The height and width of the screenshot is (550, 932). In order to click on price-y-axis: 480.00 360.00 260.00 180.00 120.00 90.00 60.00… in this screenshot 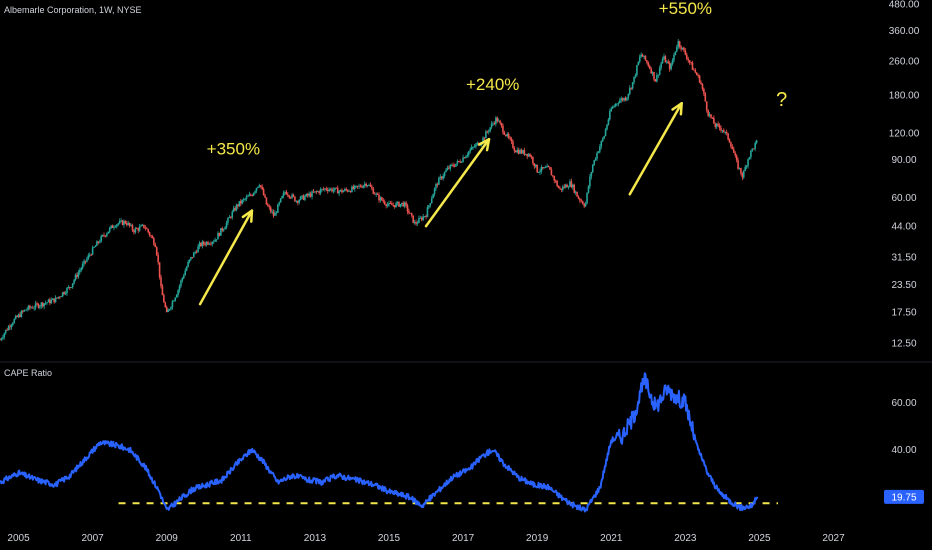, I will do `click(904, 175)`.